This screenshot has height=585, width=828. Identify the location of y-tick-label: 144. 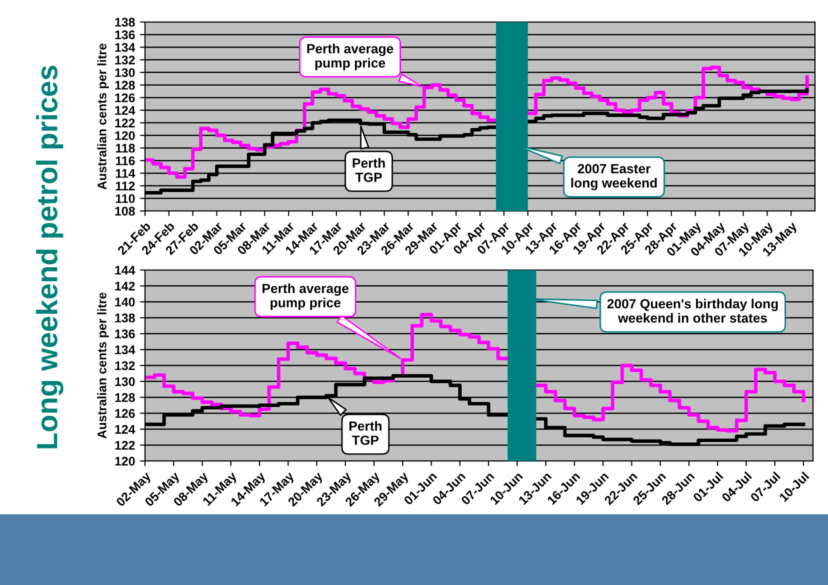
(125, 270).